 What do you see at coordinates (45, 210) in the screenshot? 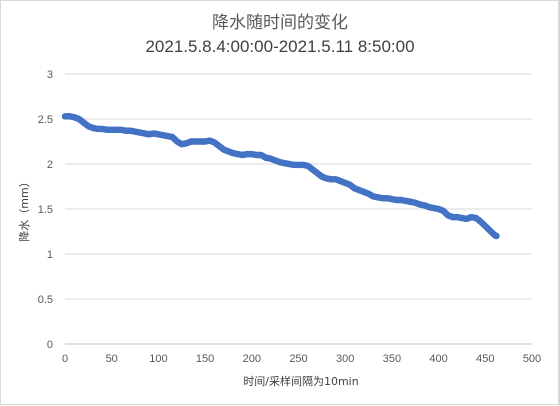
I see `y-tick-label: 1.5` at bounding box center [45, 210].